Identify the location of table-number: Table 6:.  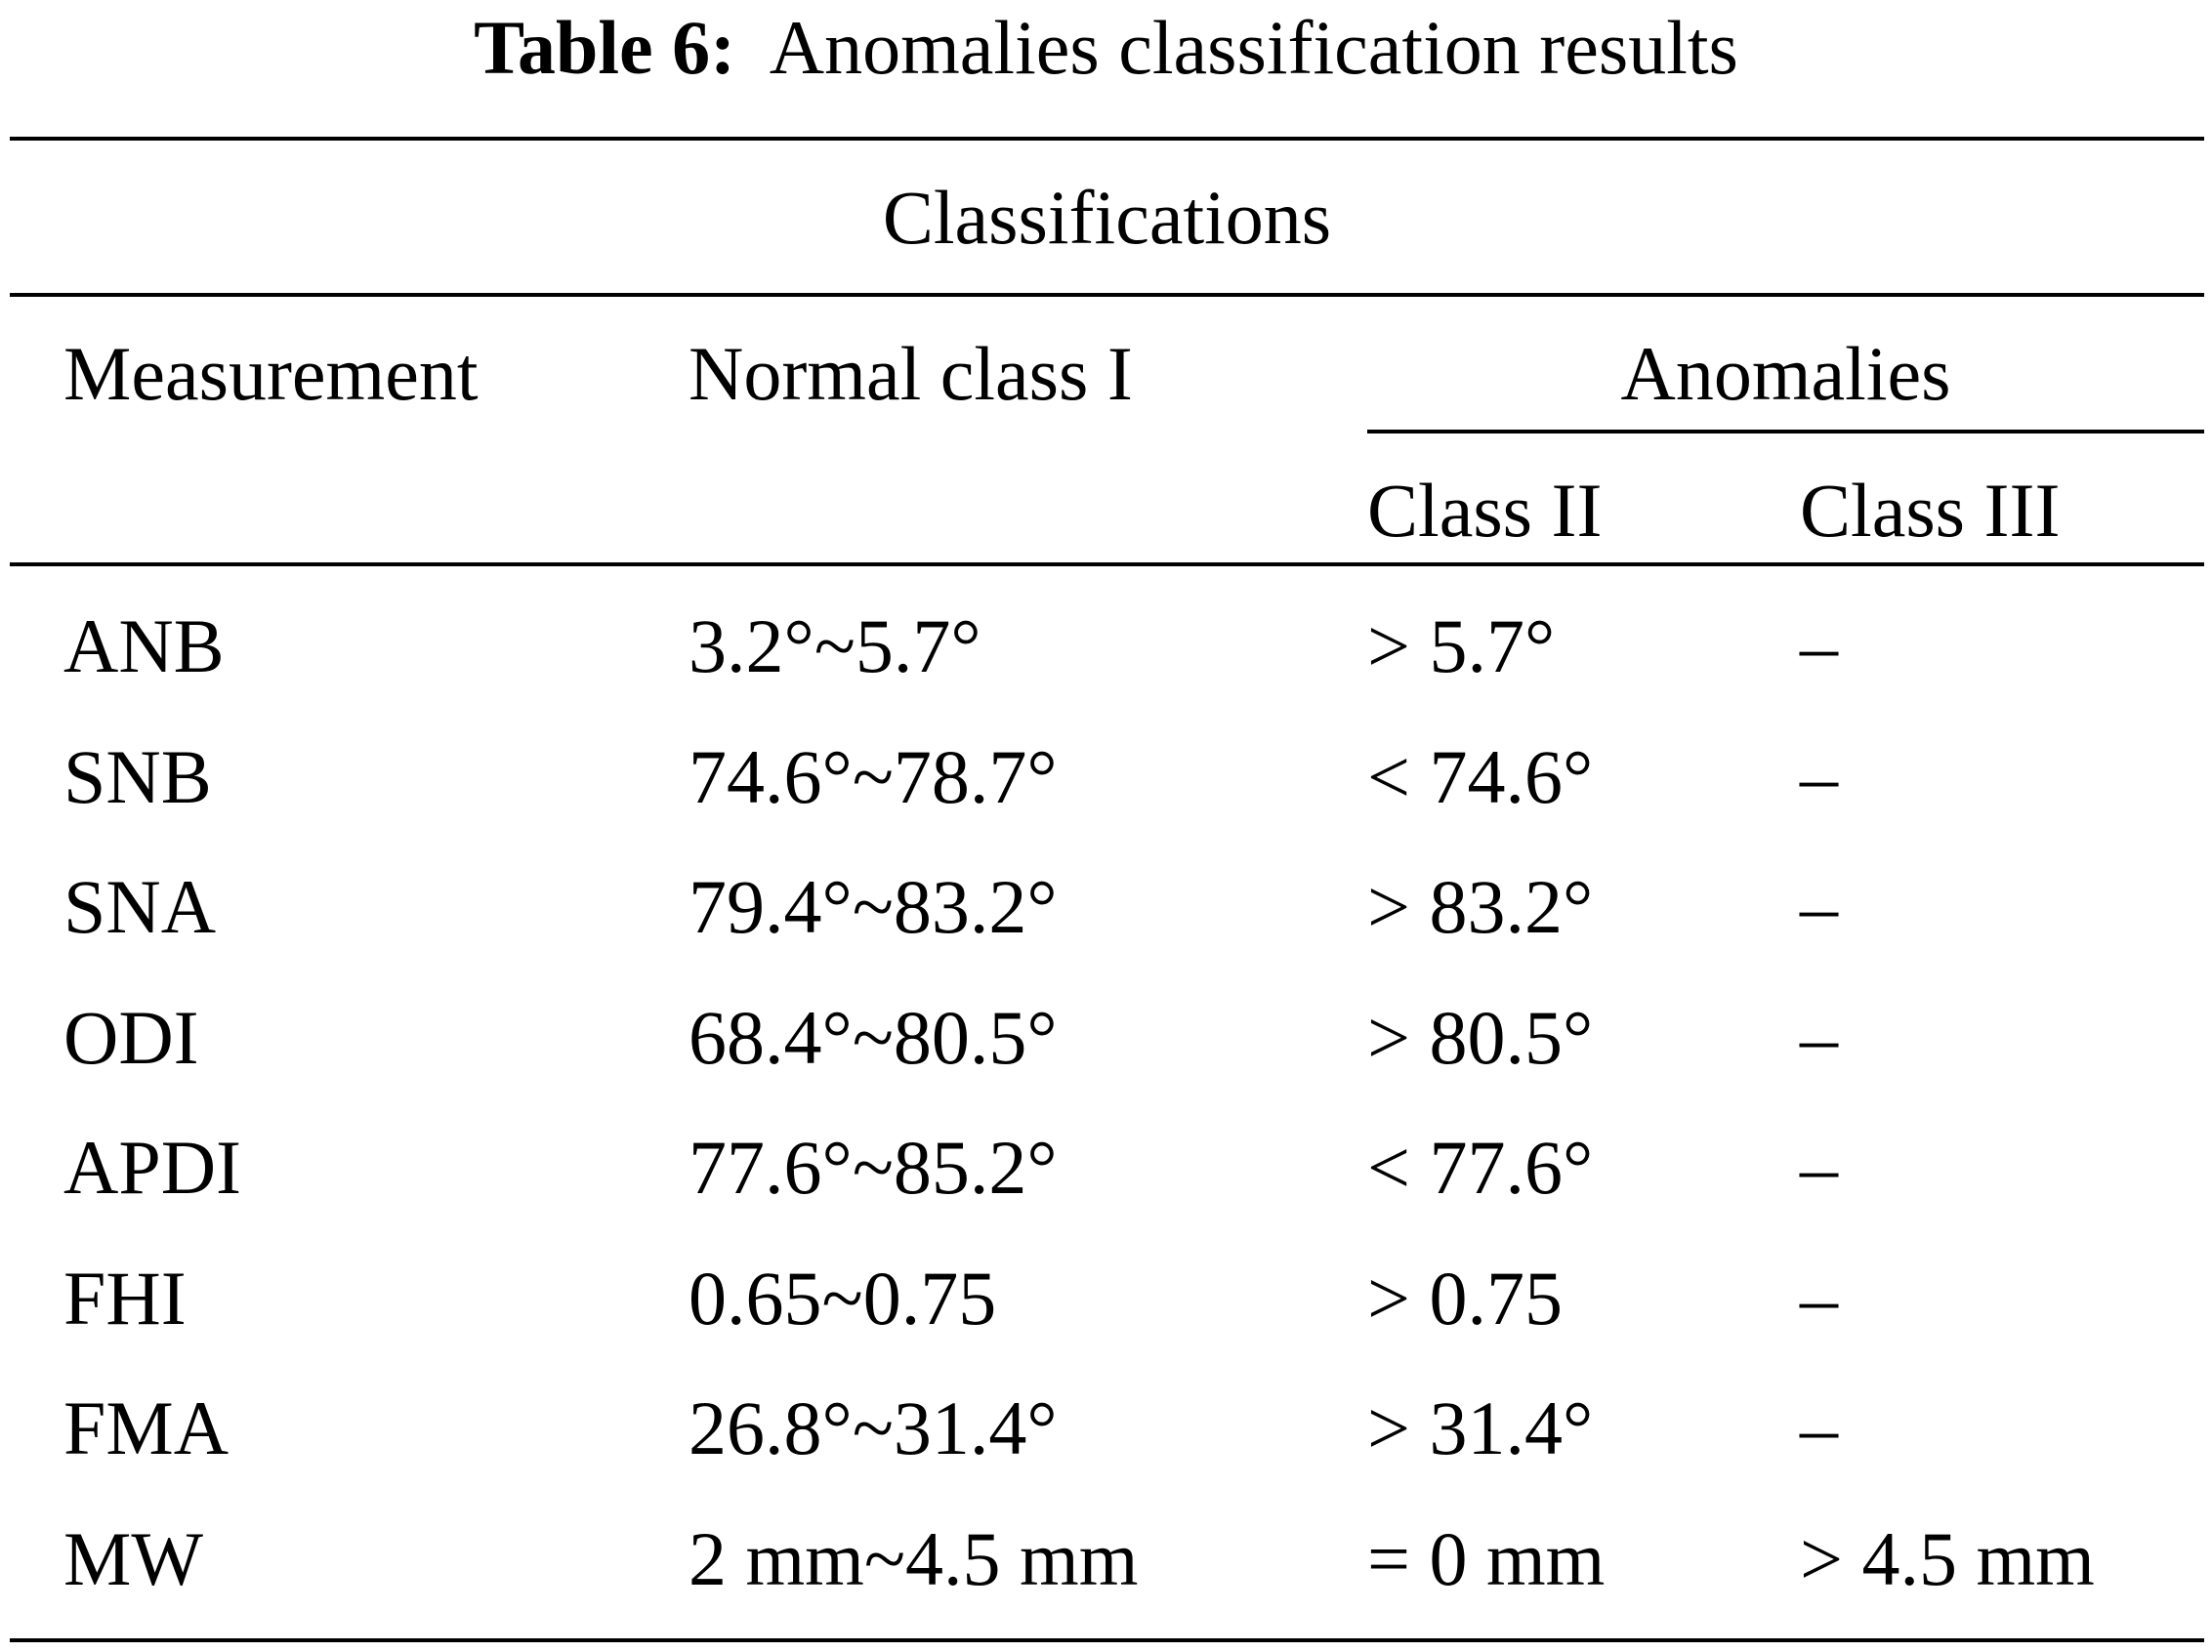
(605, 47).